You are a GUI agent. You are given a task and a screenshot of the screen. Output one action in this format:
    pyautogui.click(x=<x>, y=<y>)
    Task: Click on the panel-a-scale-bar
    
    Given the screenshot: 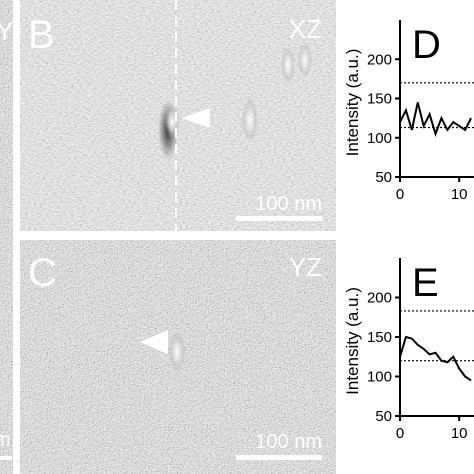 What is the action you would take?
    pyautogui.click(x=6, y=458)
    